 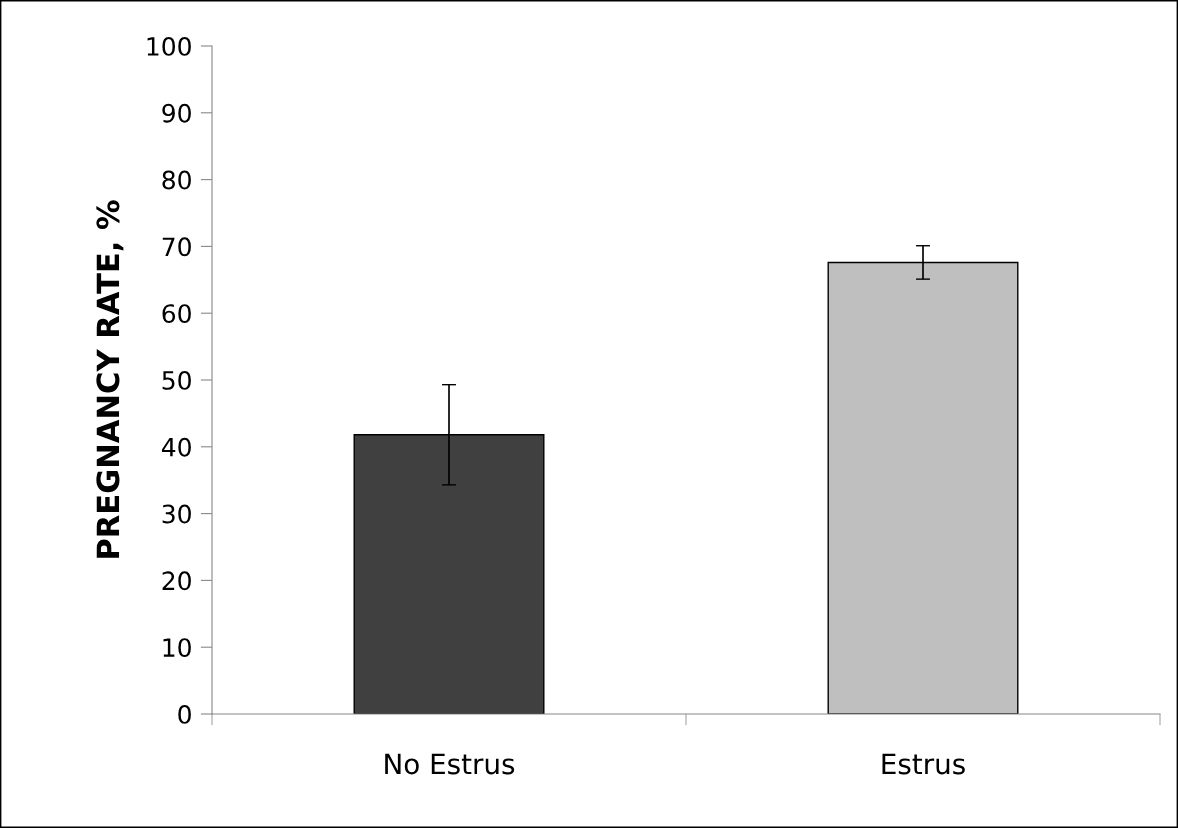 What do you see at coordinates (176, 180) in the screenshot?
I see `y-tick-label: 80` at bounding box center [176, 180].